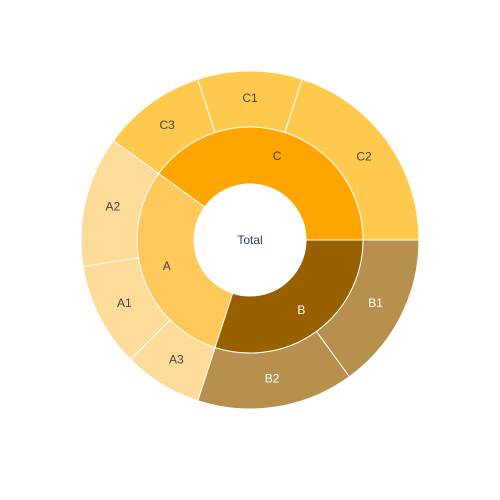 Image resolution: width=500 pixels, height=500 pixels. I want to click on label-c1: C1, so click(250, 98).